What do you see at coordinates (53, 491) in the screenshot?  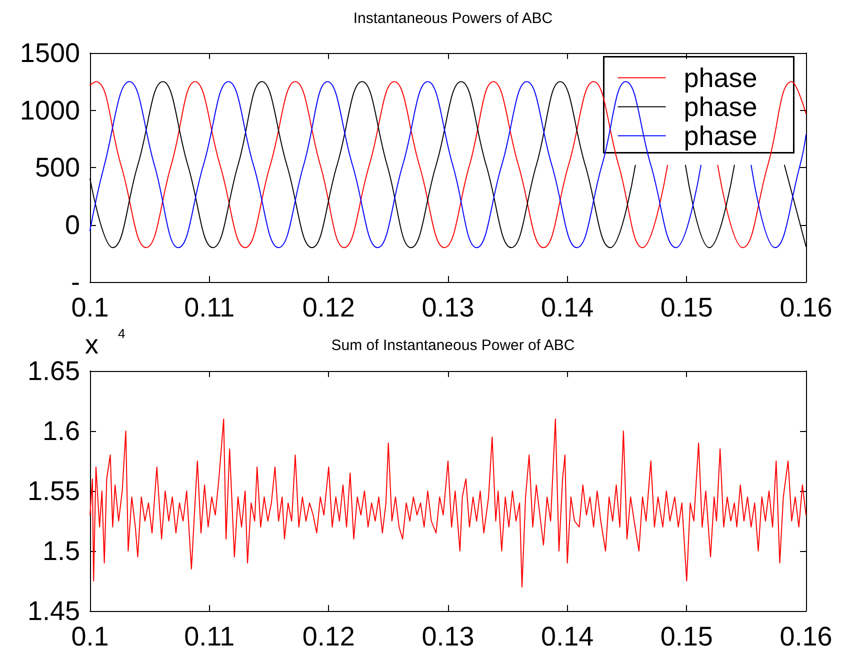 I see `y-tick-label: 1.55` at bounding box center [53, 491].